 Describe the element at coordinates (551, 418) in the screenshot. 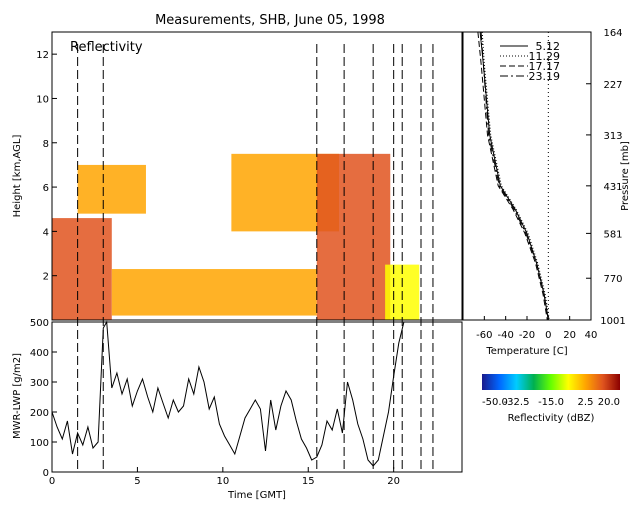

I see `colorbar-label: Reflectivity (dBZ)` at that location.